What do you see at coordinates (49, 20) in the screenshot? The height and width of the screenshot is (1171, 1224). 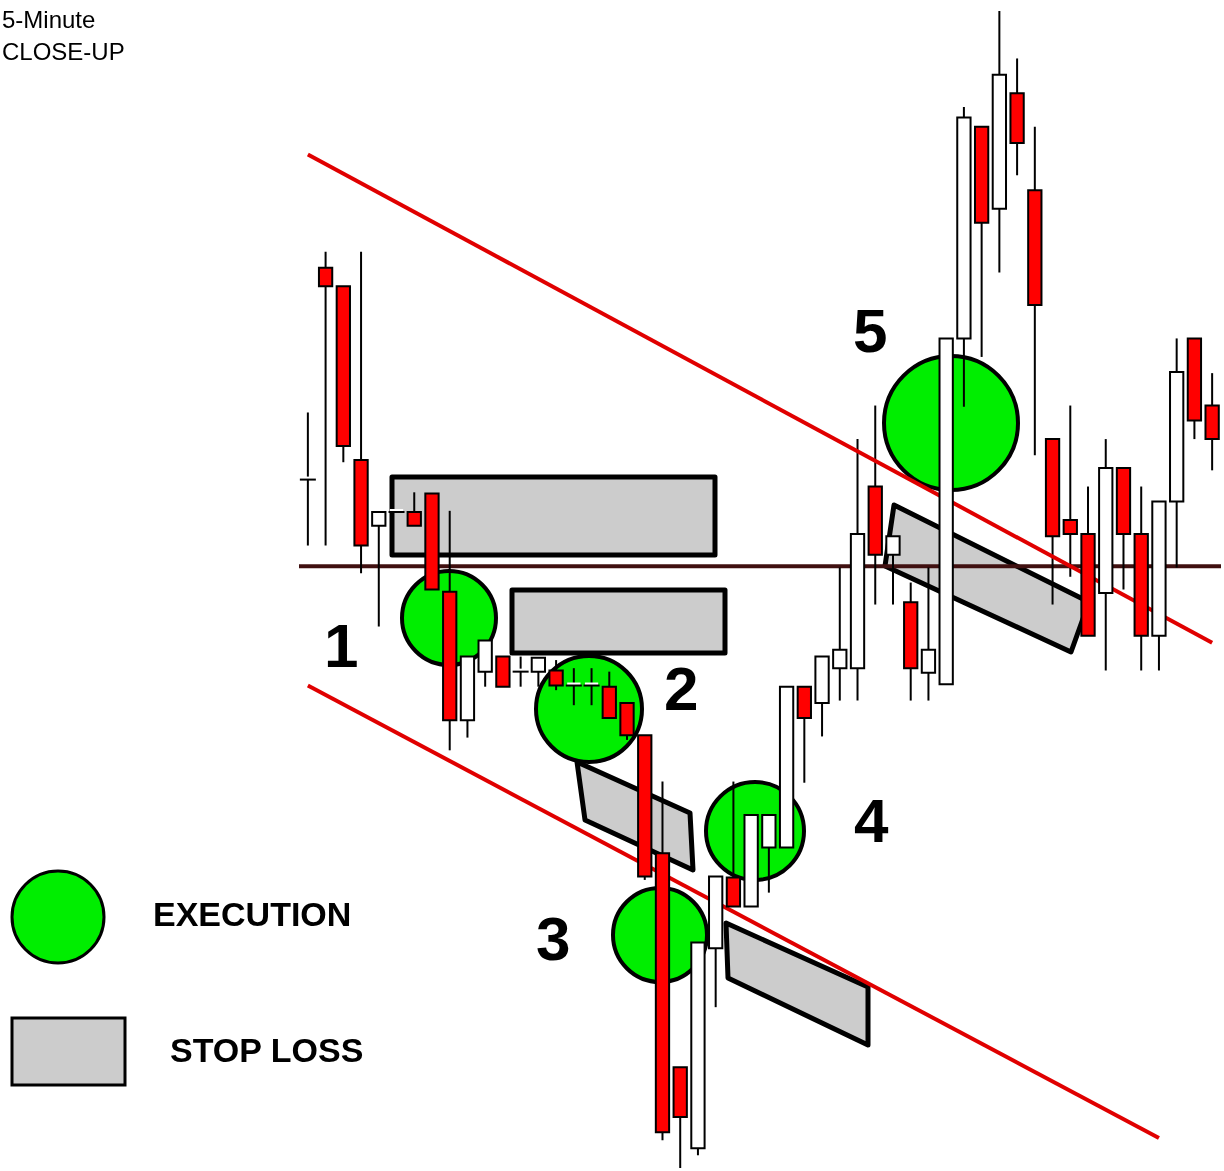 I see `text: 5-Minute` at bounding box center [49, 20].